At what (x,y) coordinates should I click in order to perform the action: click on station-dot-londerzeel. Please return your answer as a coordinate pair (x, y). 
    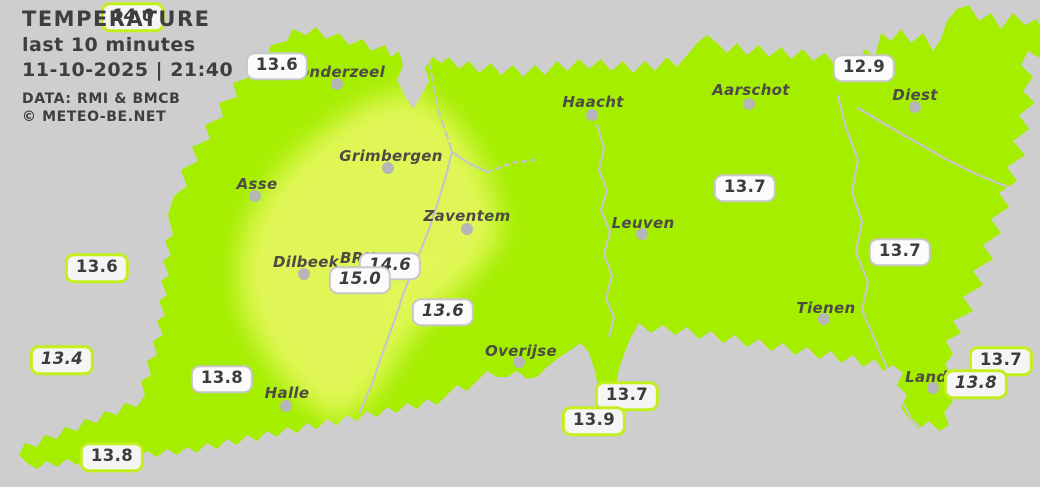
    Looking at the image, I should click on (337, 84).